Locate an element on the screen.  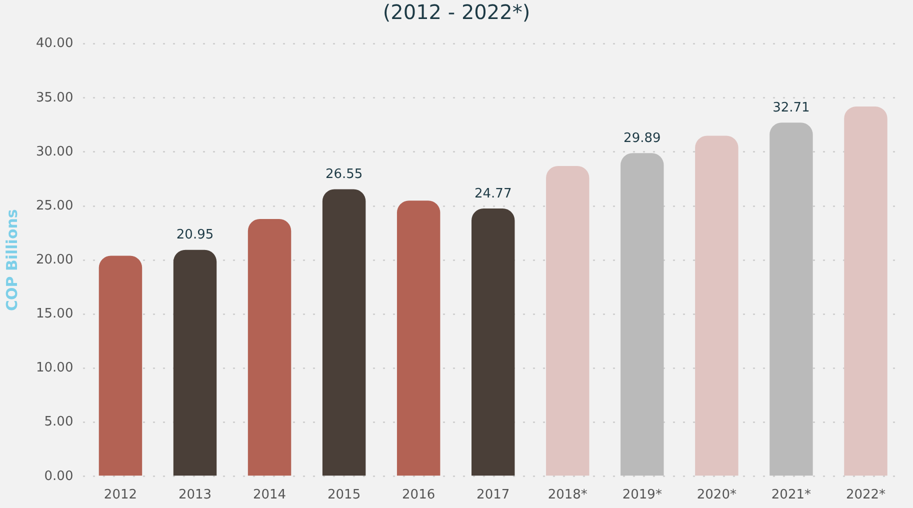
chart-title: (2012 - 2022*) is located at coordinates (457, 12).